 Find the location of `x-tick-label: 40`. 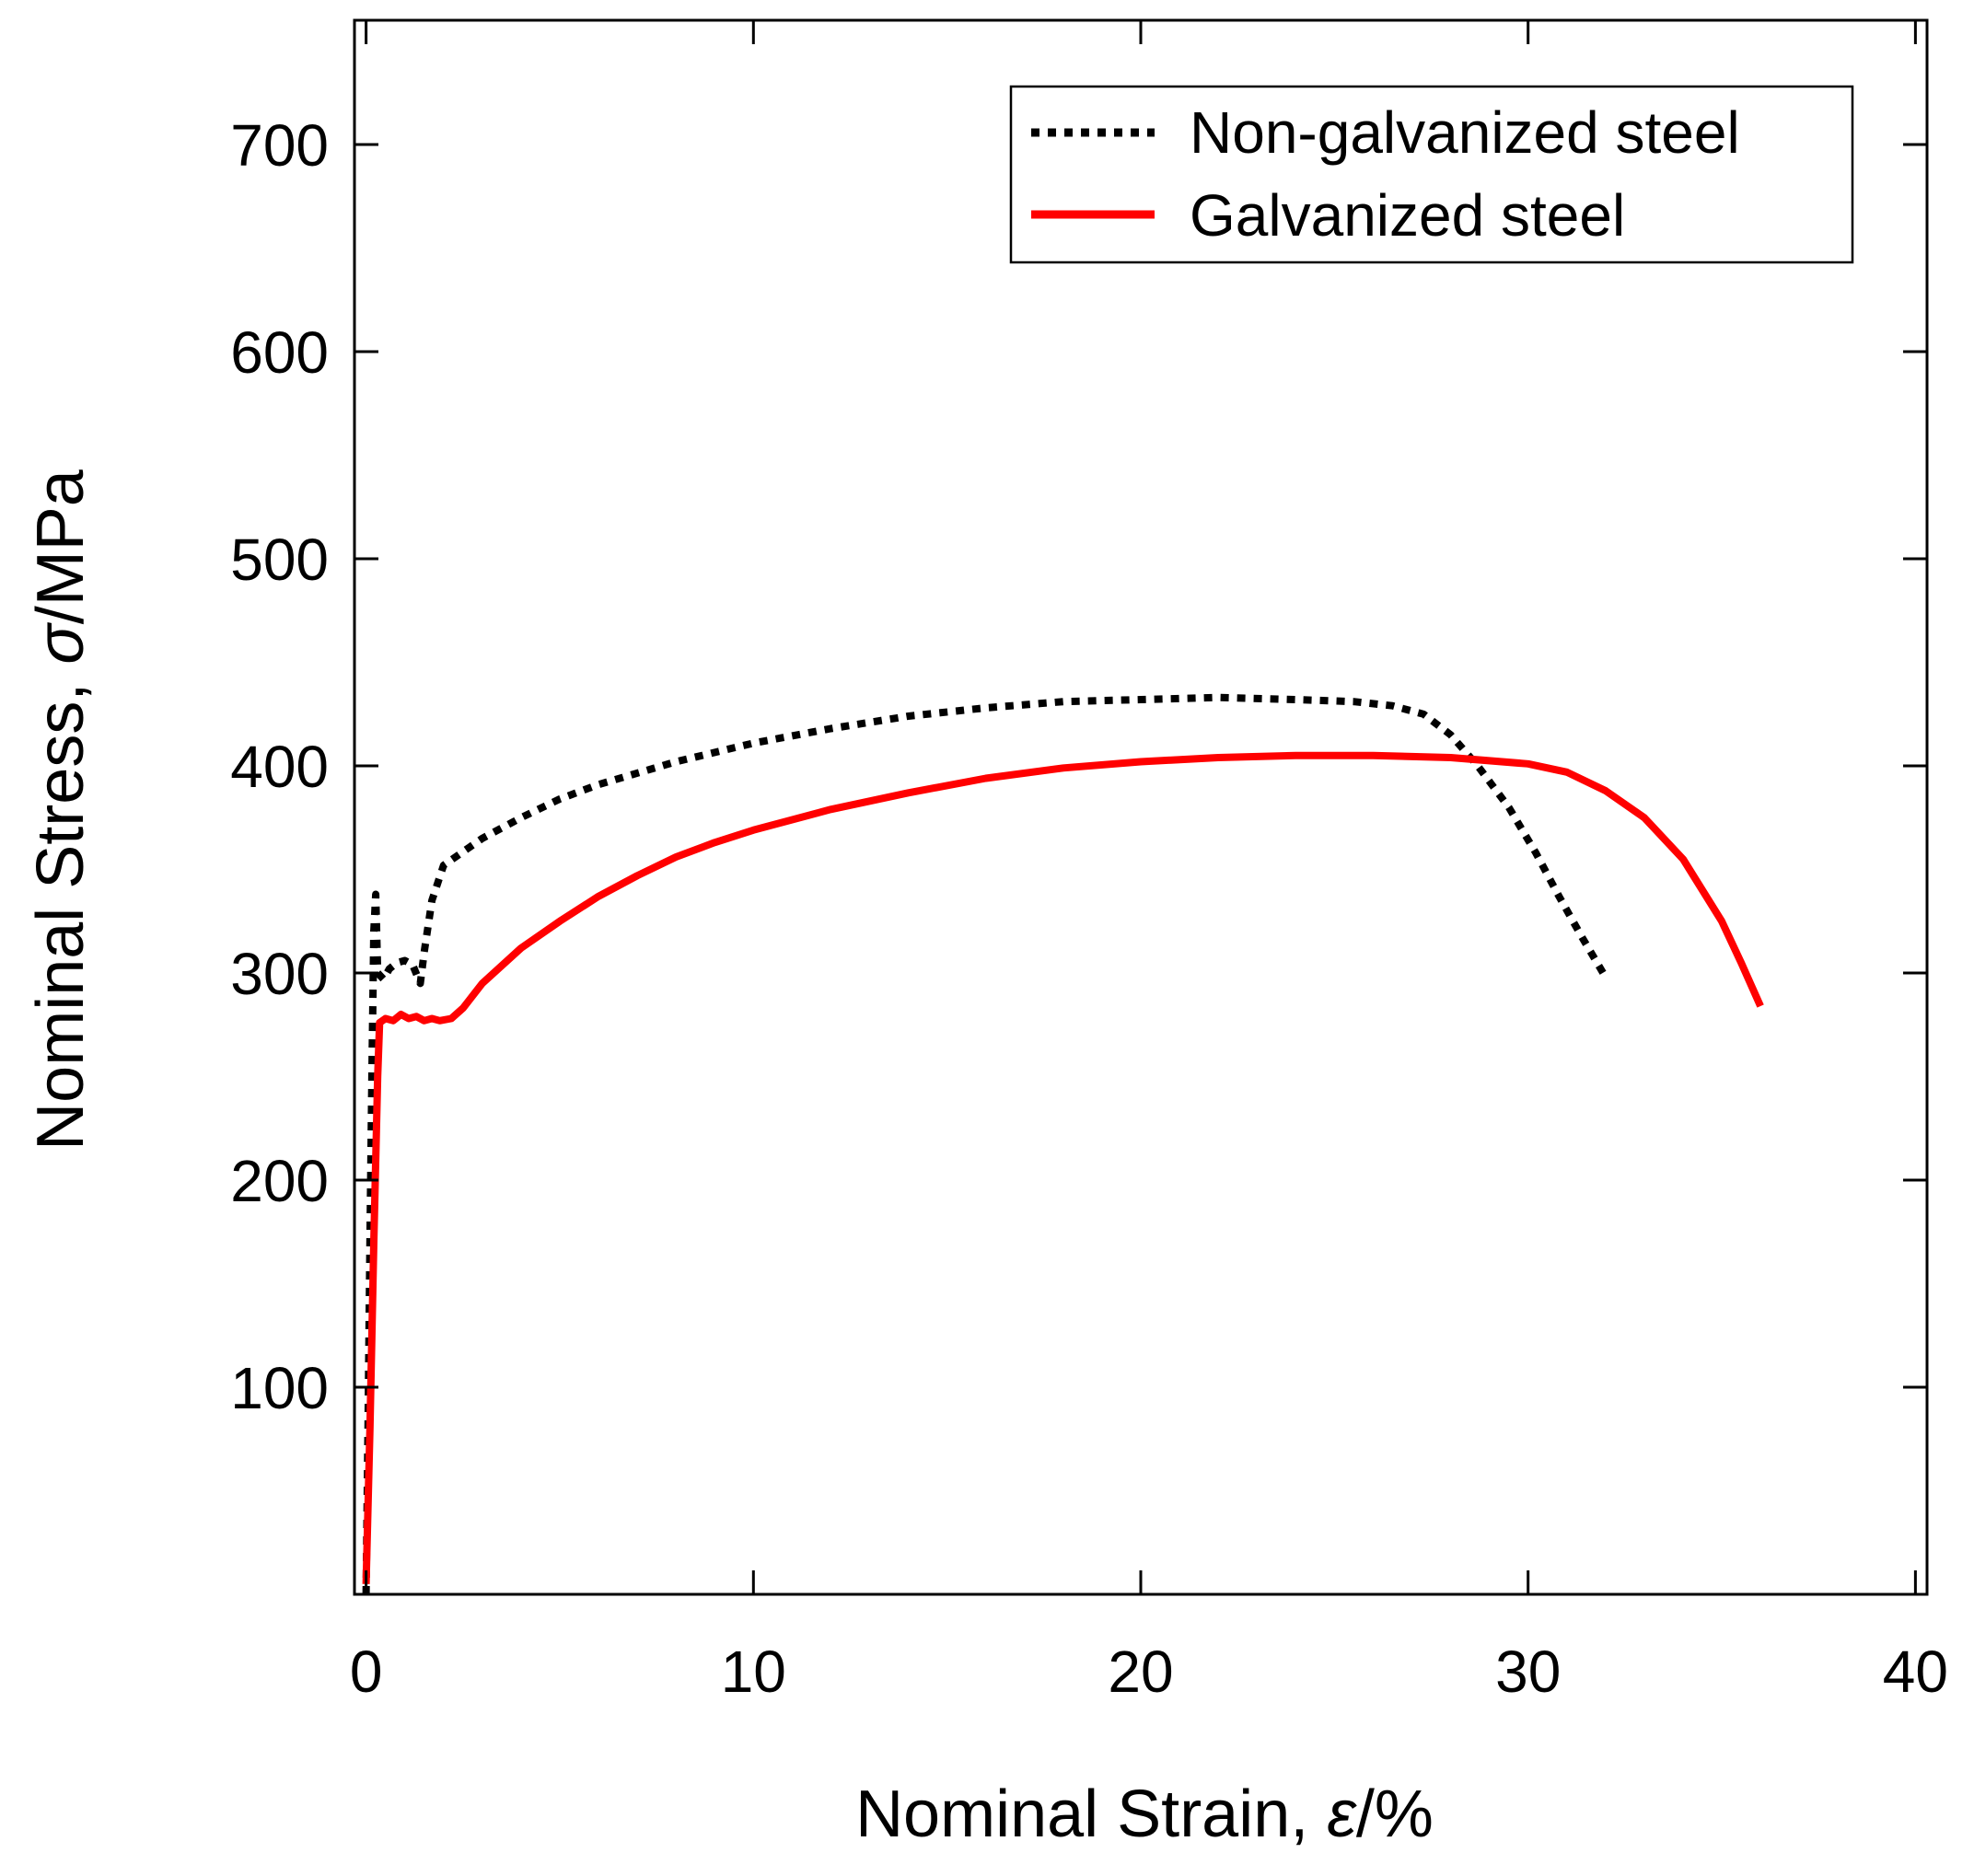

x-tick-label: 40 is located at coordinates (1916, 1672).